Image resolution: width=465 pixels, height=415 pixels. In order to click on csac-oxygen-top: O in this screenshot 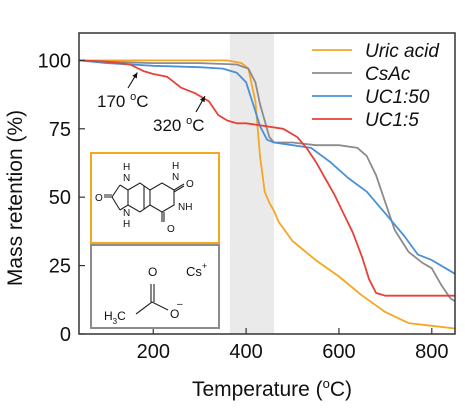, I will do `click(152, 272)`.